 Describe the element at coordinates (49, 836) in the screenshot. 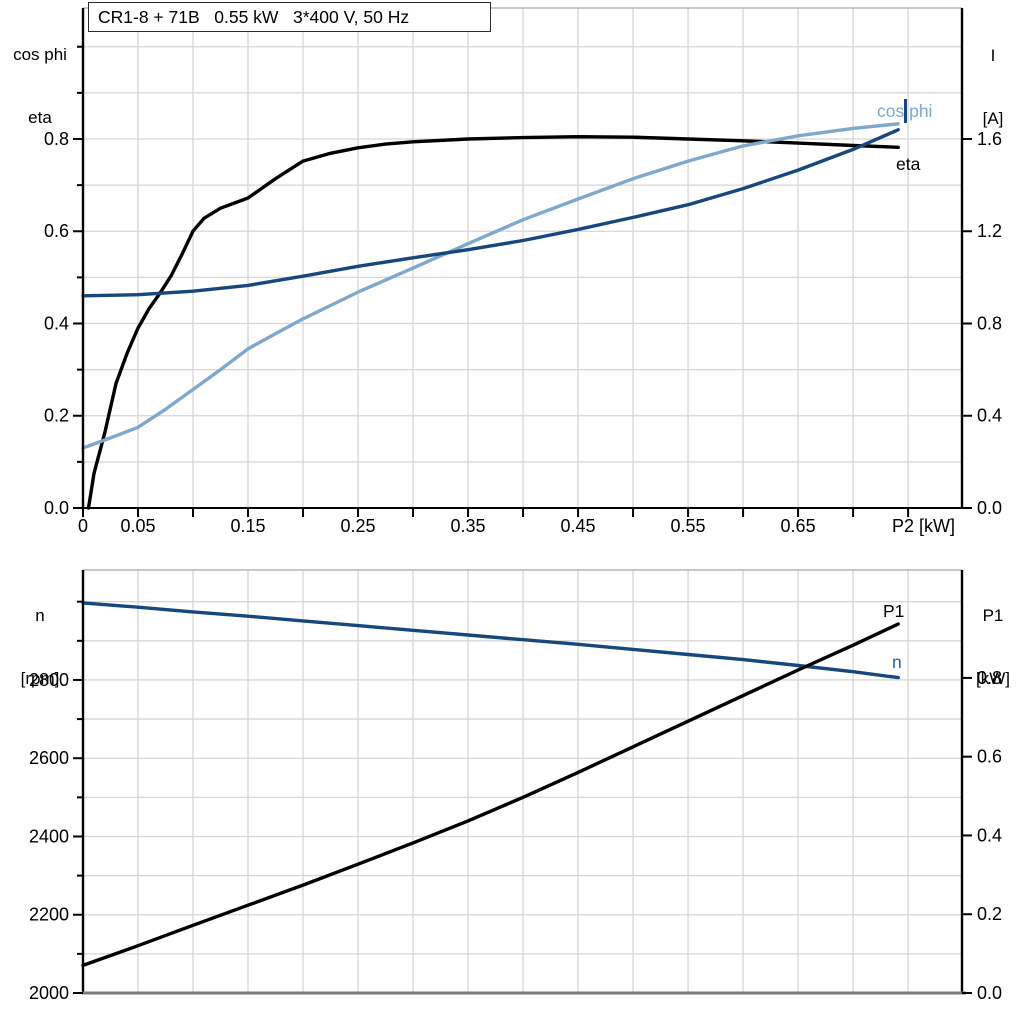

I see `left-tick-label: 2400` at that location.